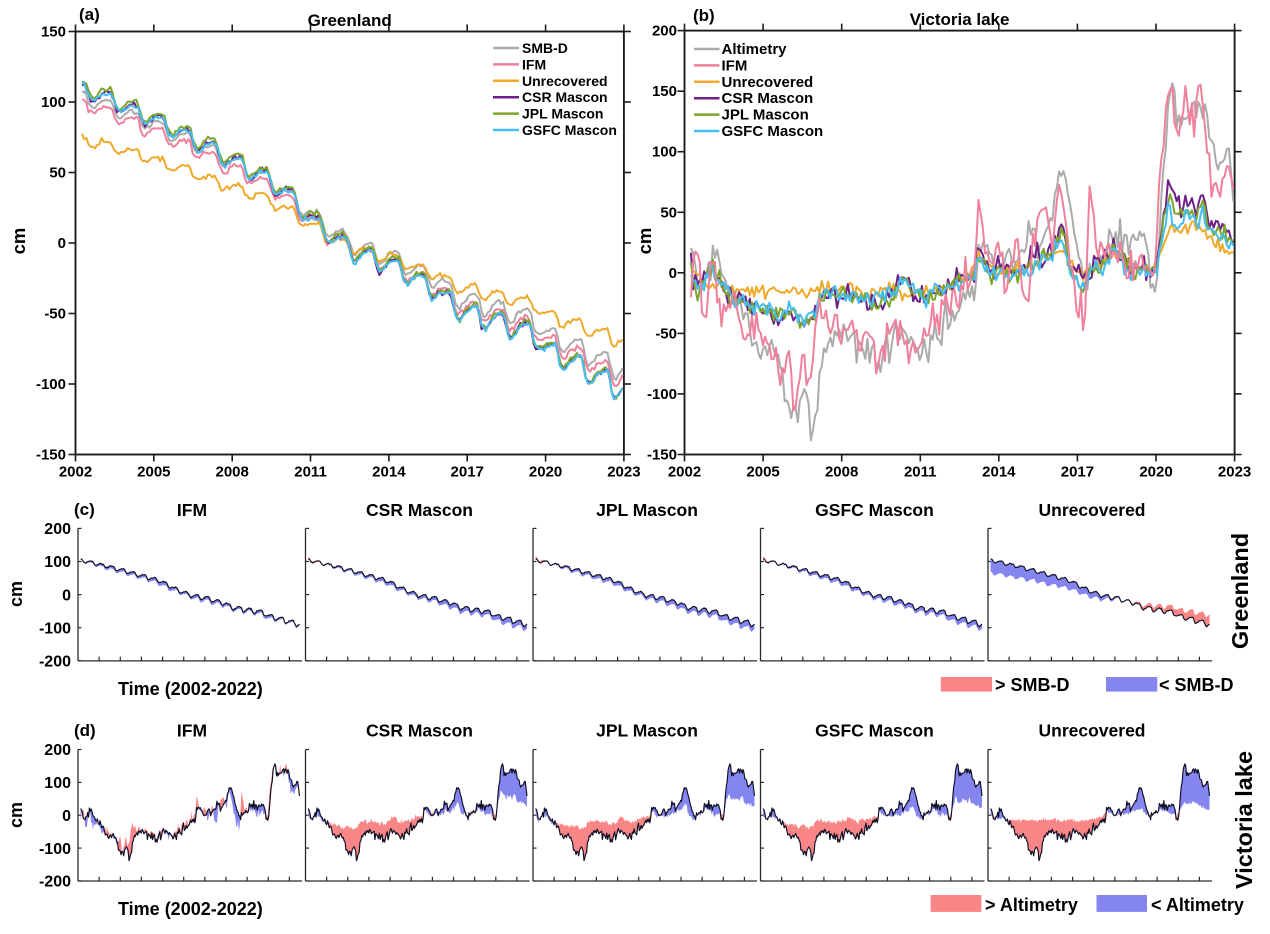 This screenshot has width=1270, height=934. I want to click on svg-text: (b), so click(704, 15).